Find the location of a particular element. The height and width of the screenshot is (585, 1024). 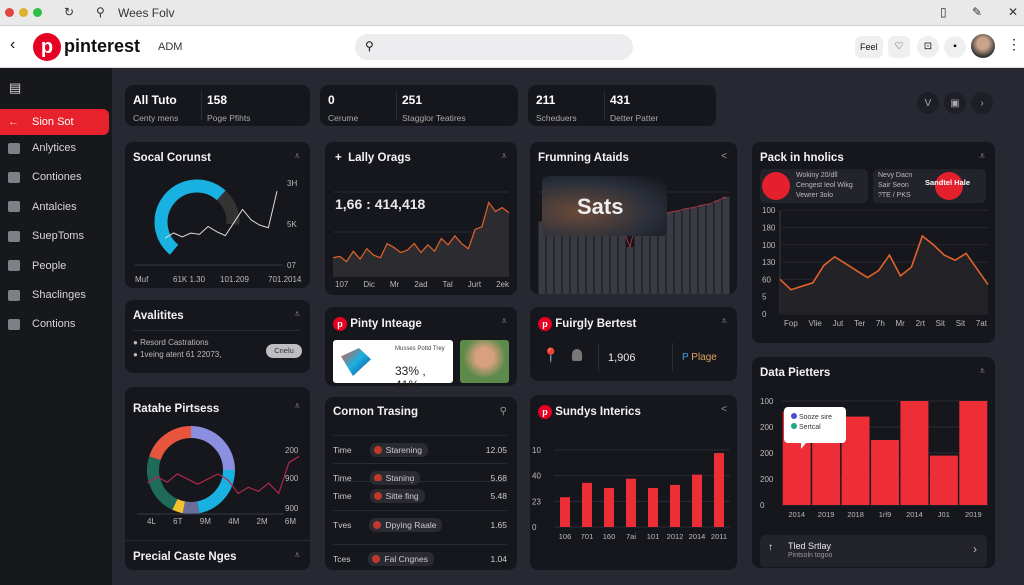

promo-pin: Musses Pottd Trey 33% , 41% is located at coordinates (393, 366).